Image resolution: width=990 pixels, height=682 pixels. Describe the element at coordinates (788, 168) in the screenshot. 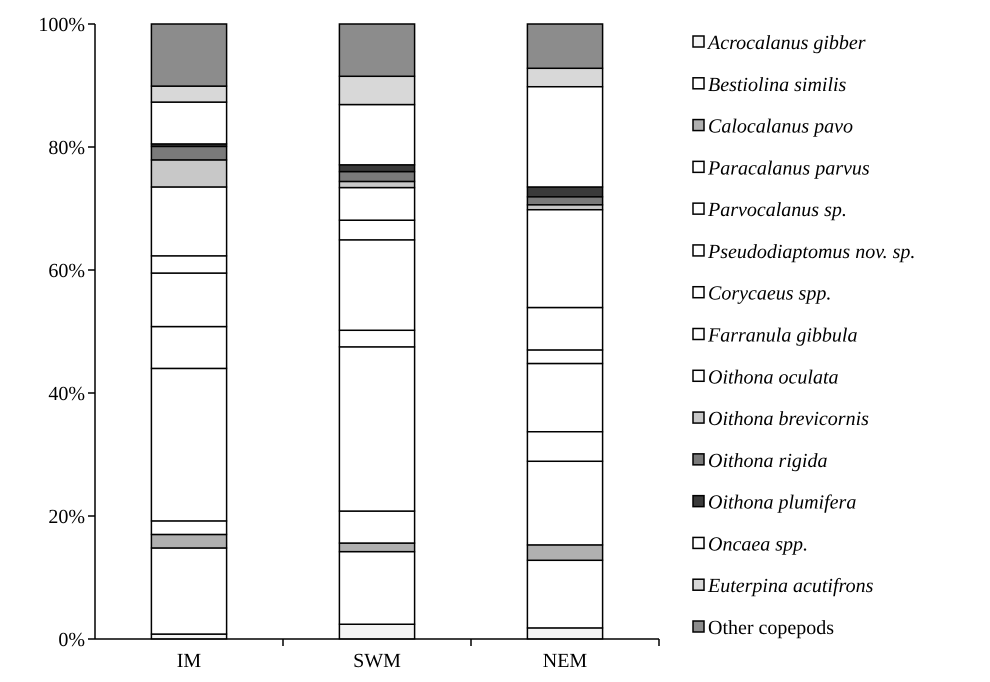

I see `legend-label: Paracalanus parvus` at that location.